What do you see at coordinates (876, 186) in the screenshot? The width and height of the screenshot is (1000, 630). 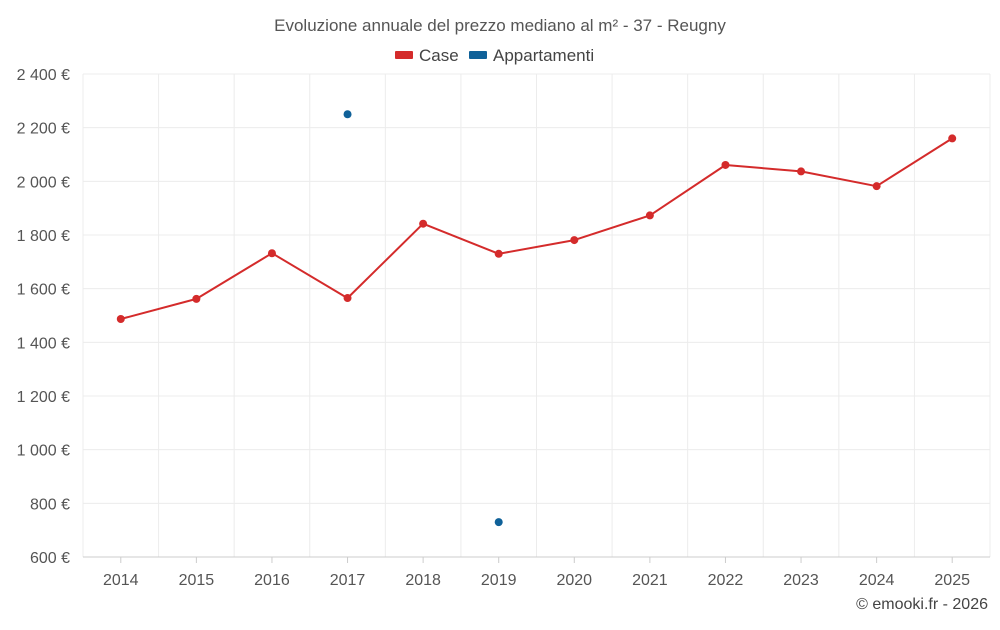 I see `data-point-case-2024` at bounding box center [876, 186].